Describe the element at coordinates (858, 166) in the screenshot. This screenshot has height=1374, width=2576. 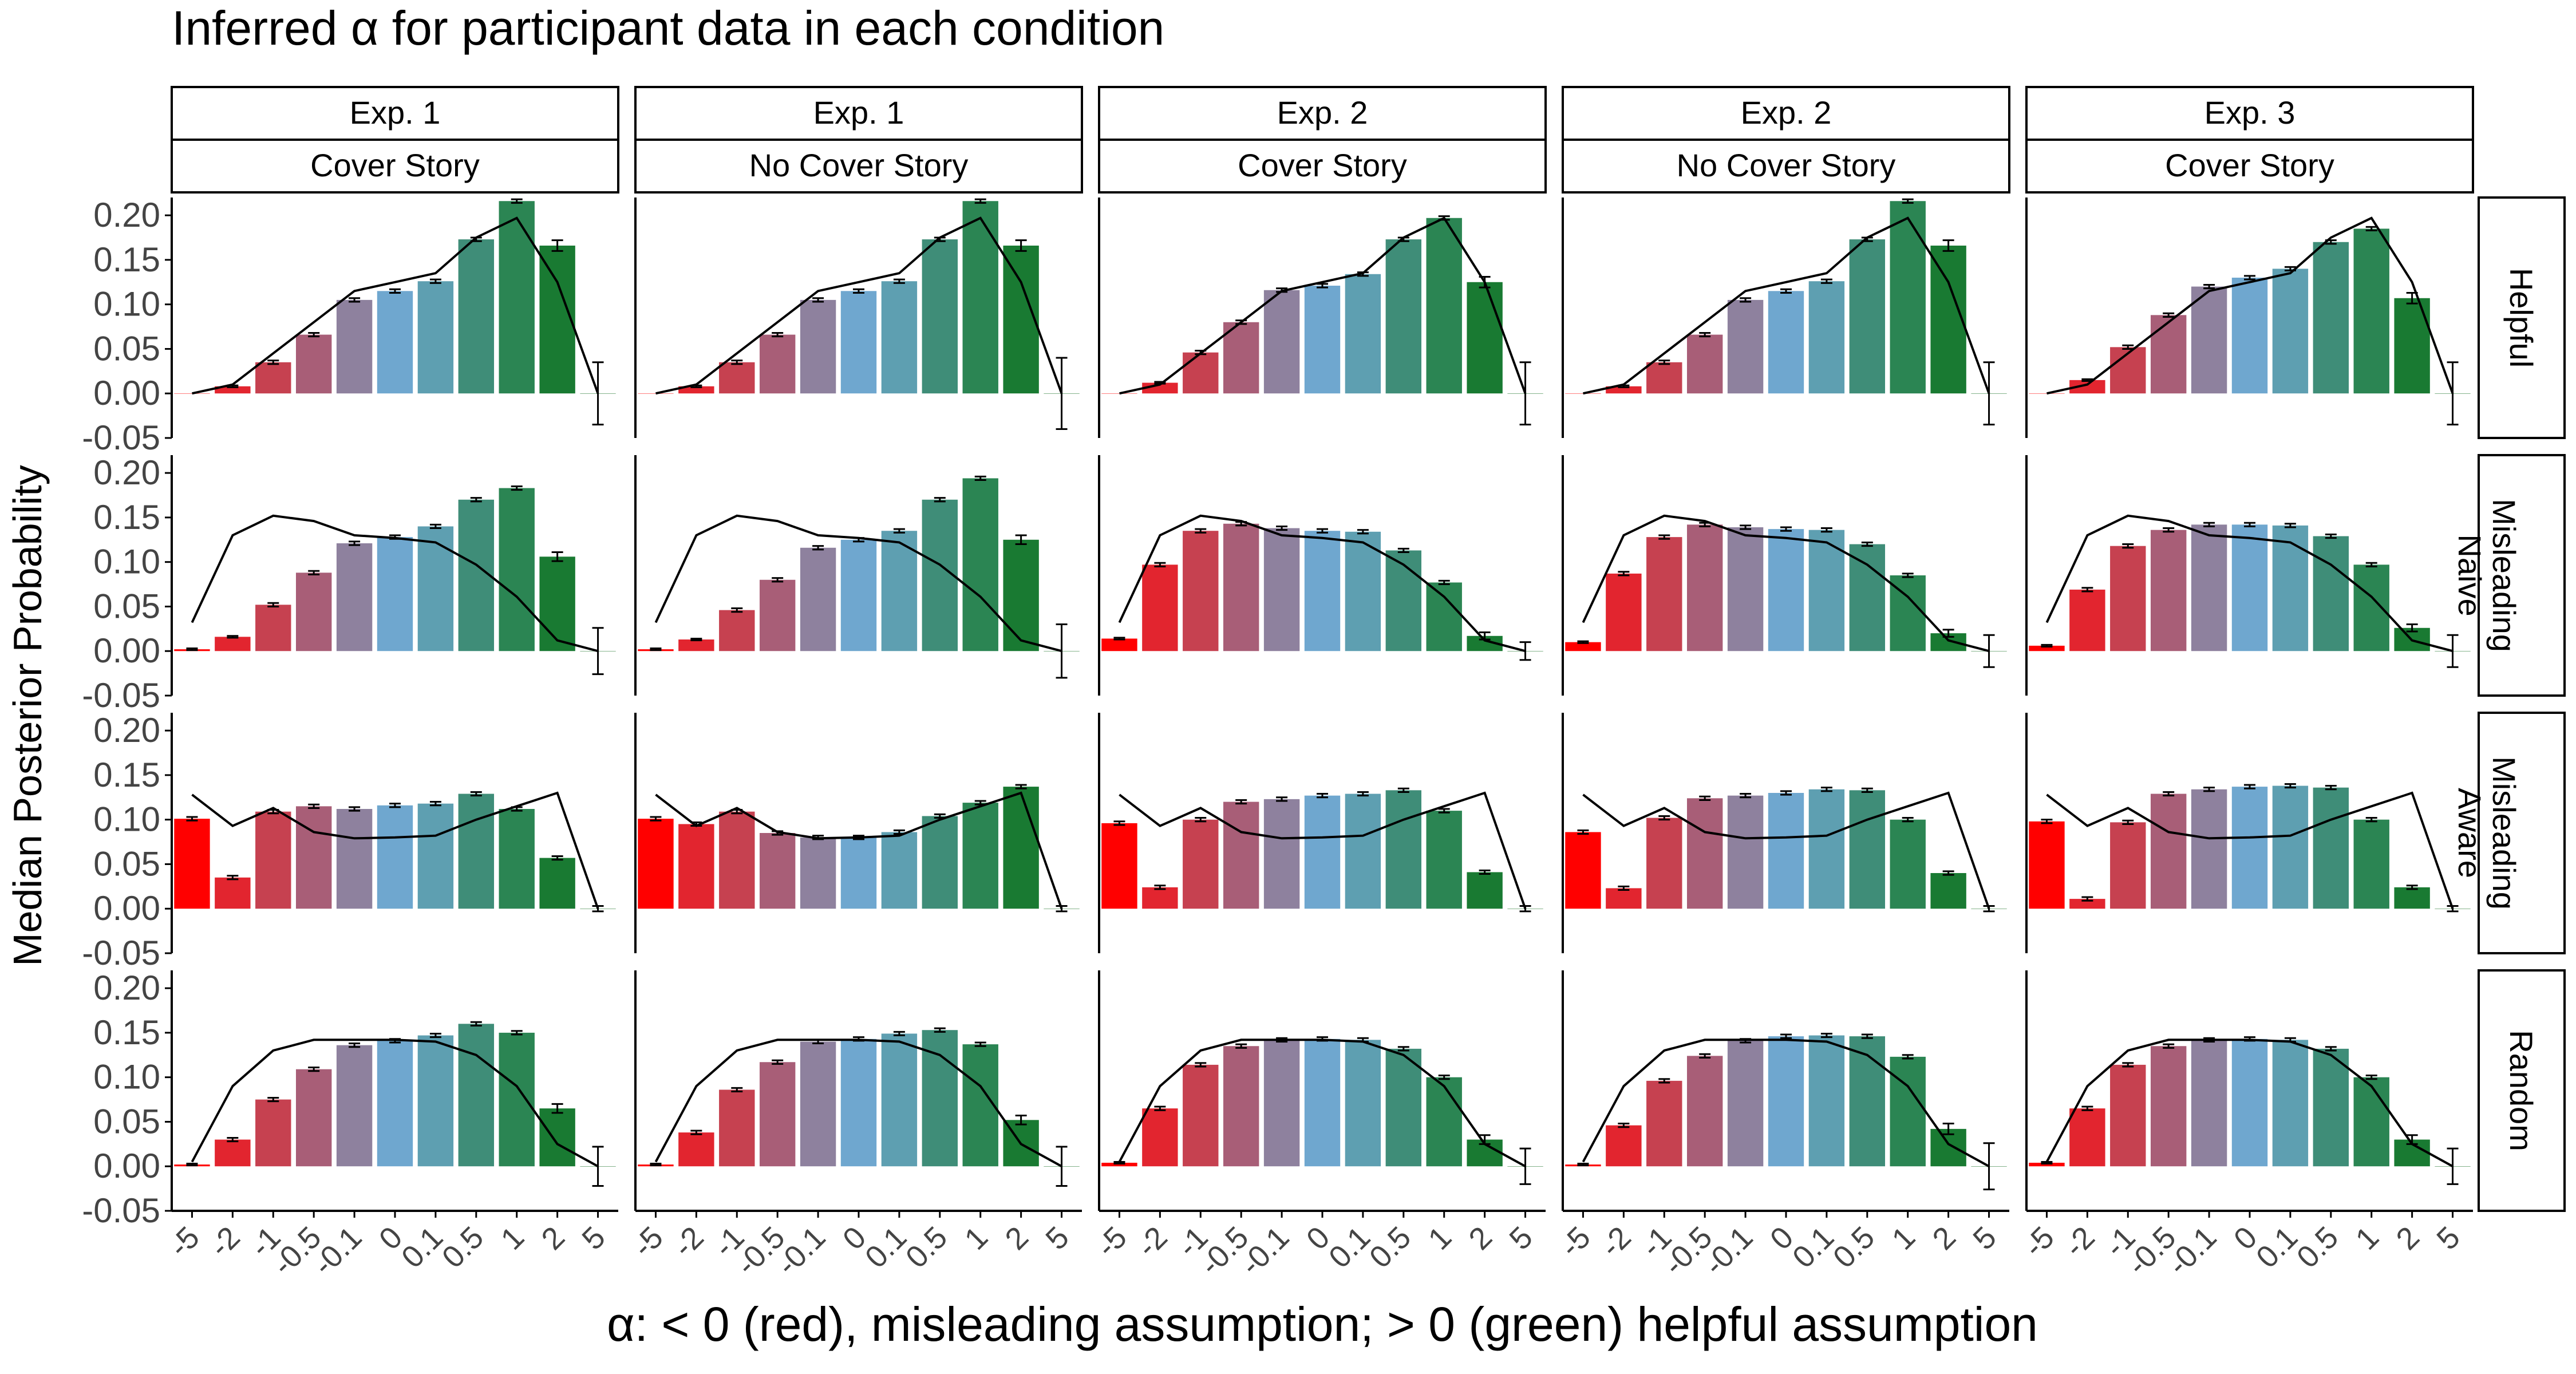
I see `strip-box` at that location.